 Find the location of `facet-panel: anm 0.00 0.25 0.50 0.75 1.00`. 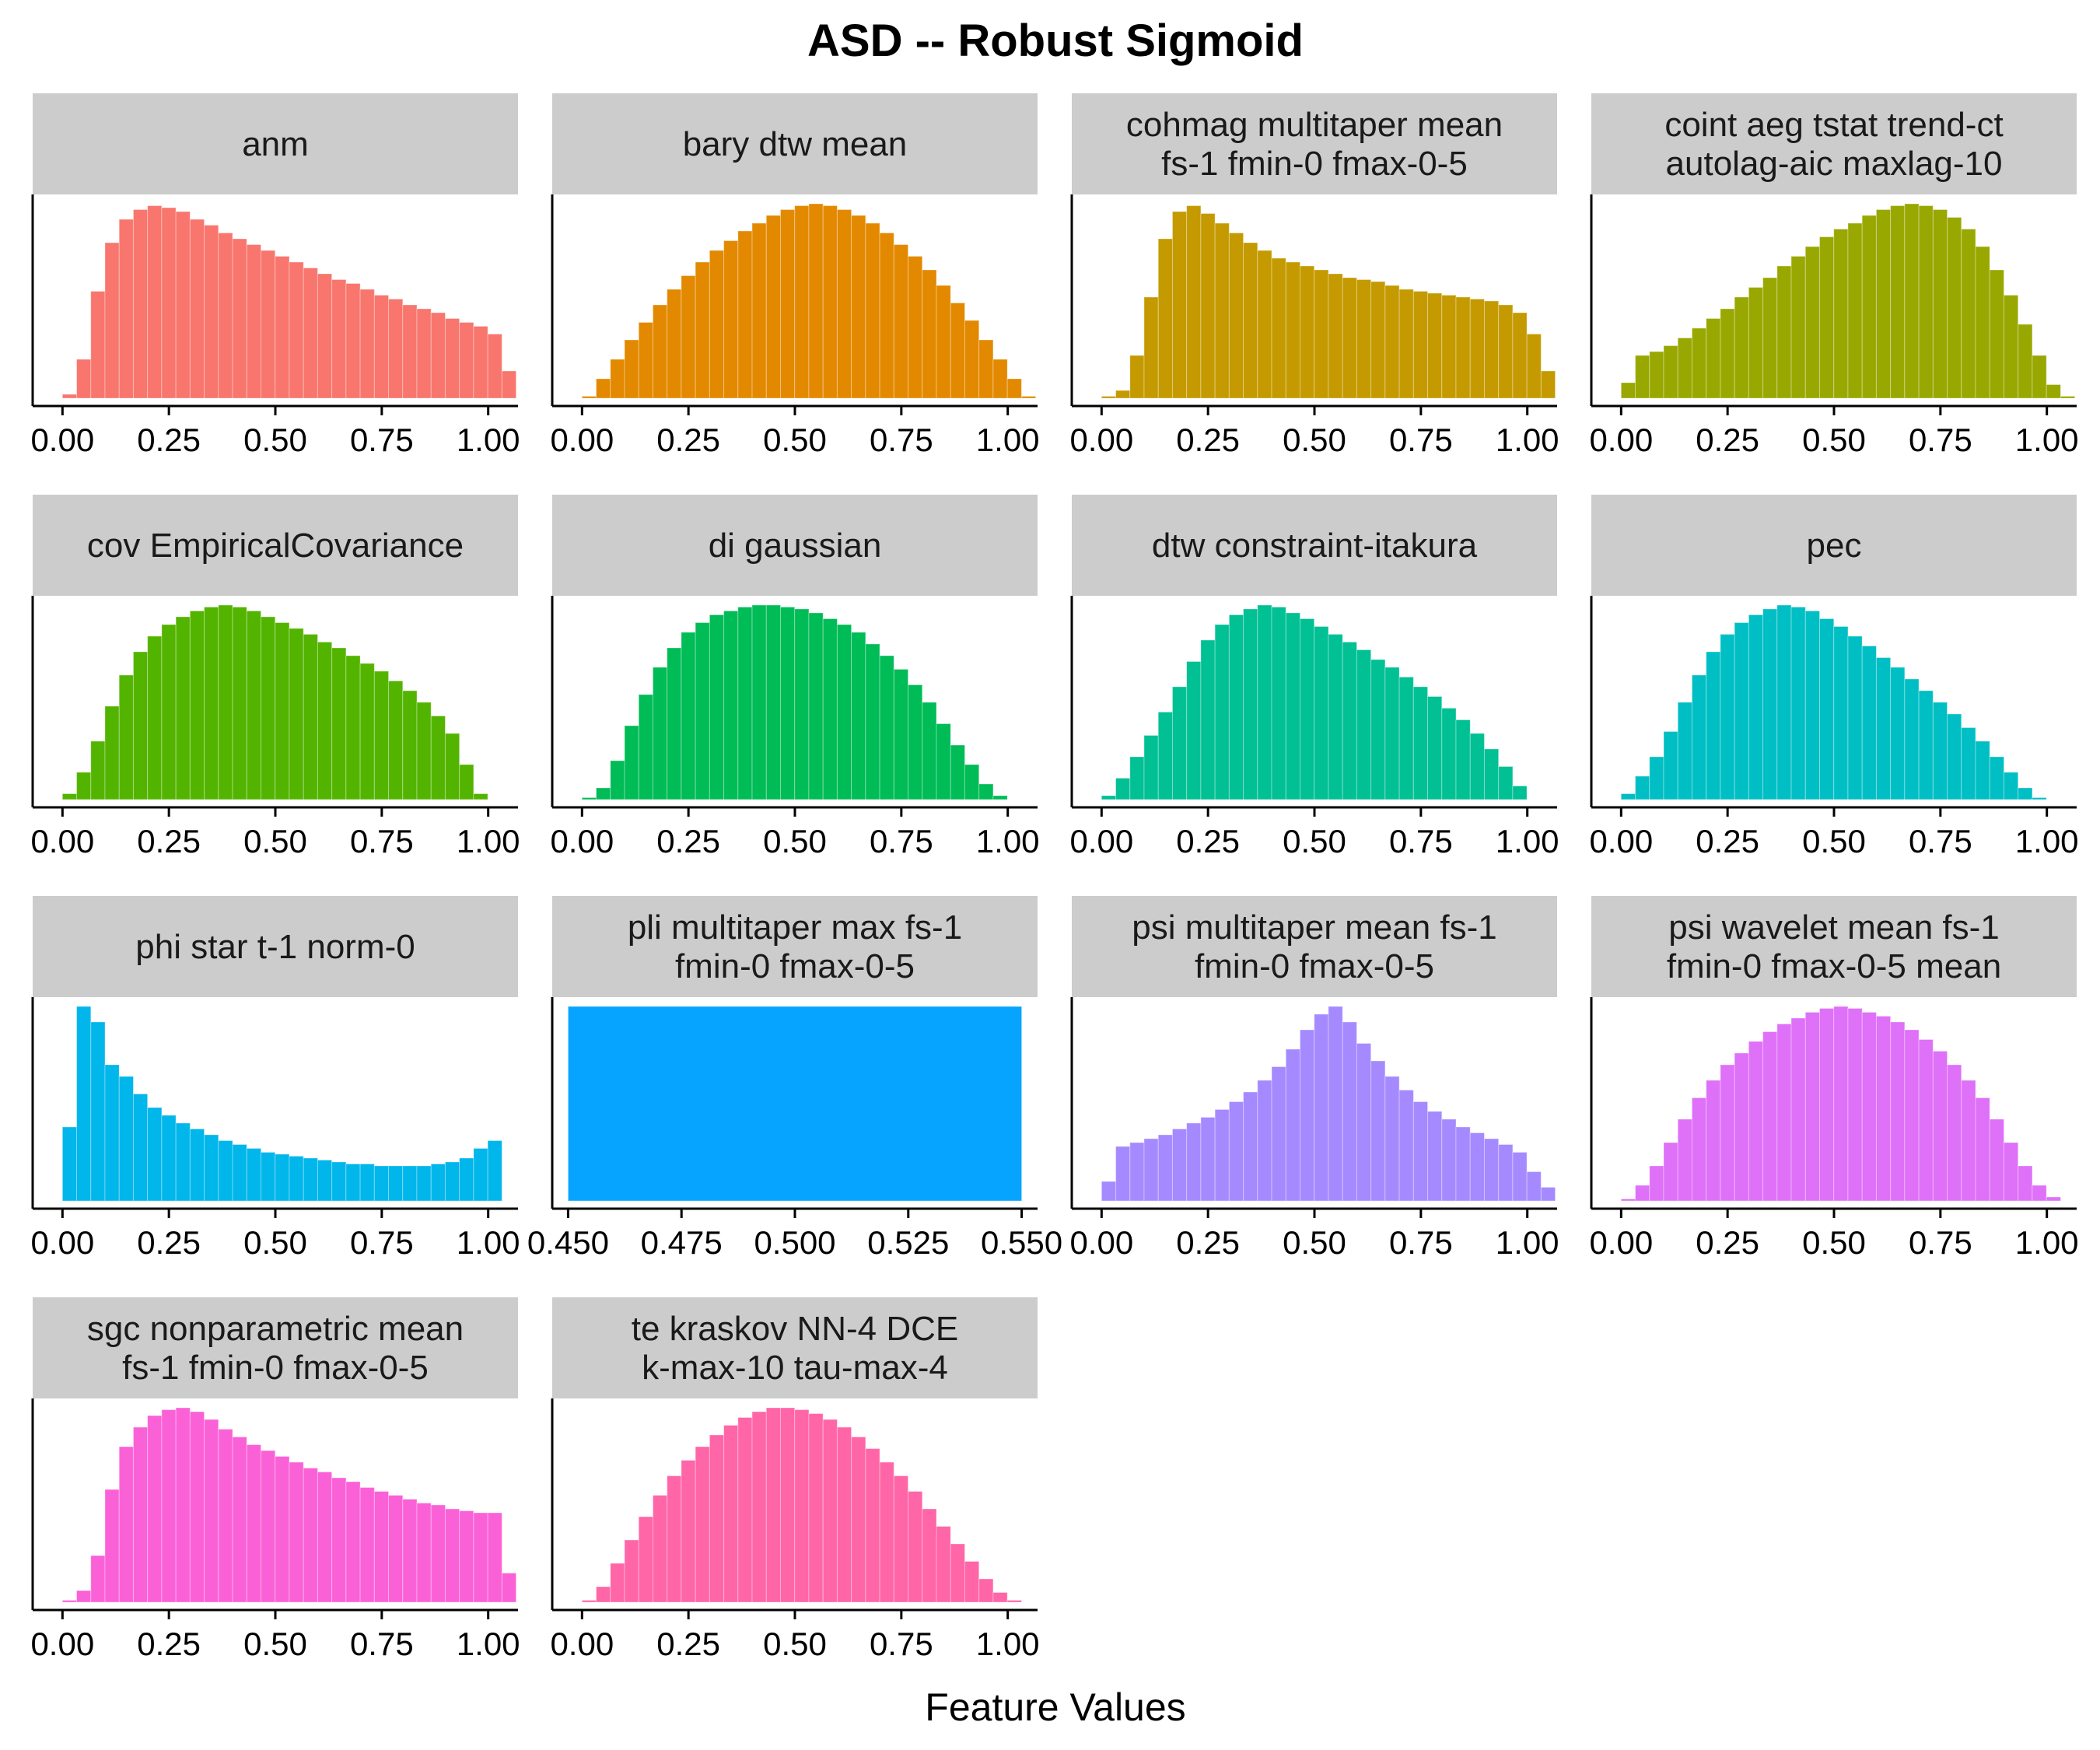

facet-panel: anm 0.00 0.25 0.50 0.75 1.00 is located at coordinates (275, 275).